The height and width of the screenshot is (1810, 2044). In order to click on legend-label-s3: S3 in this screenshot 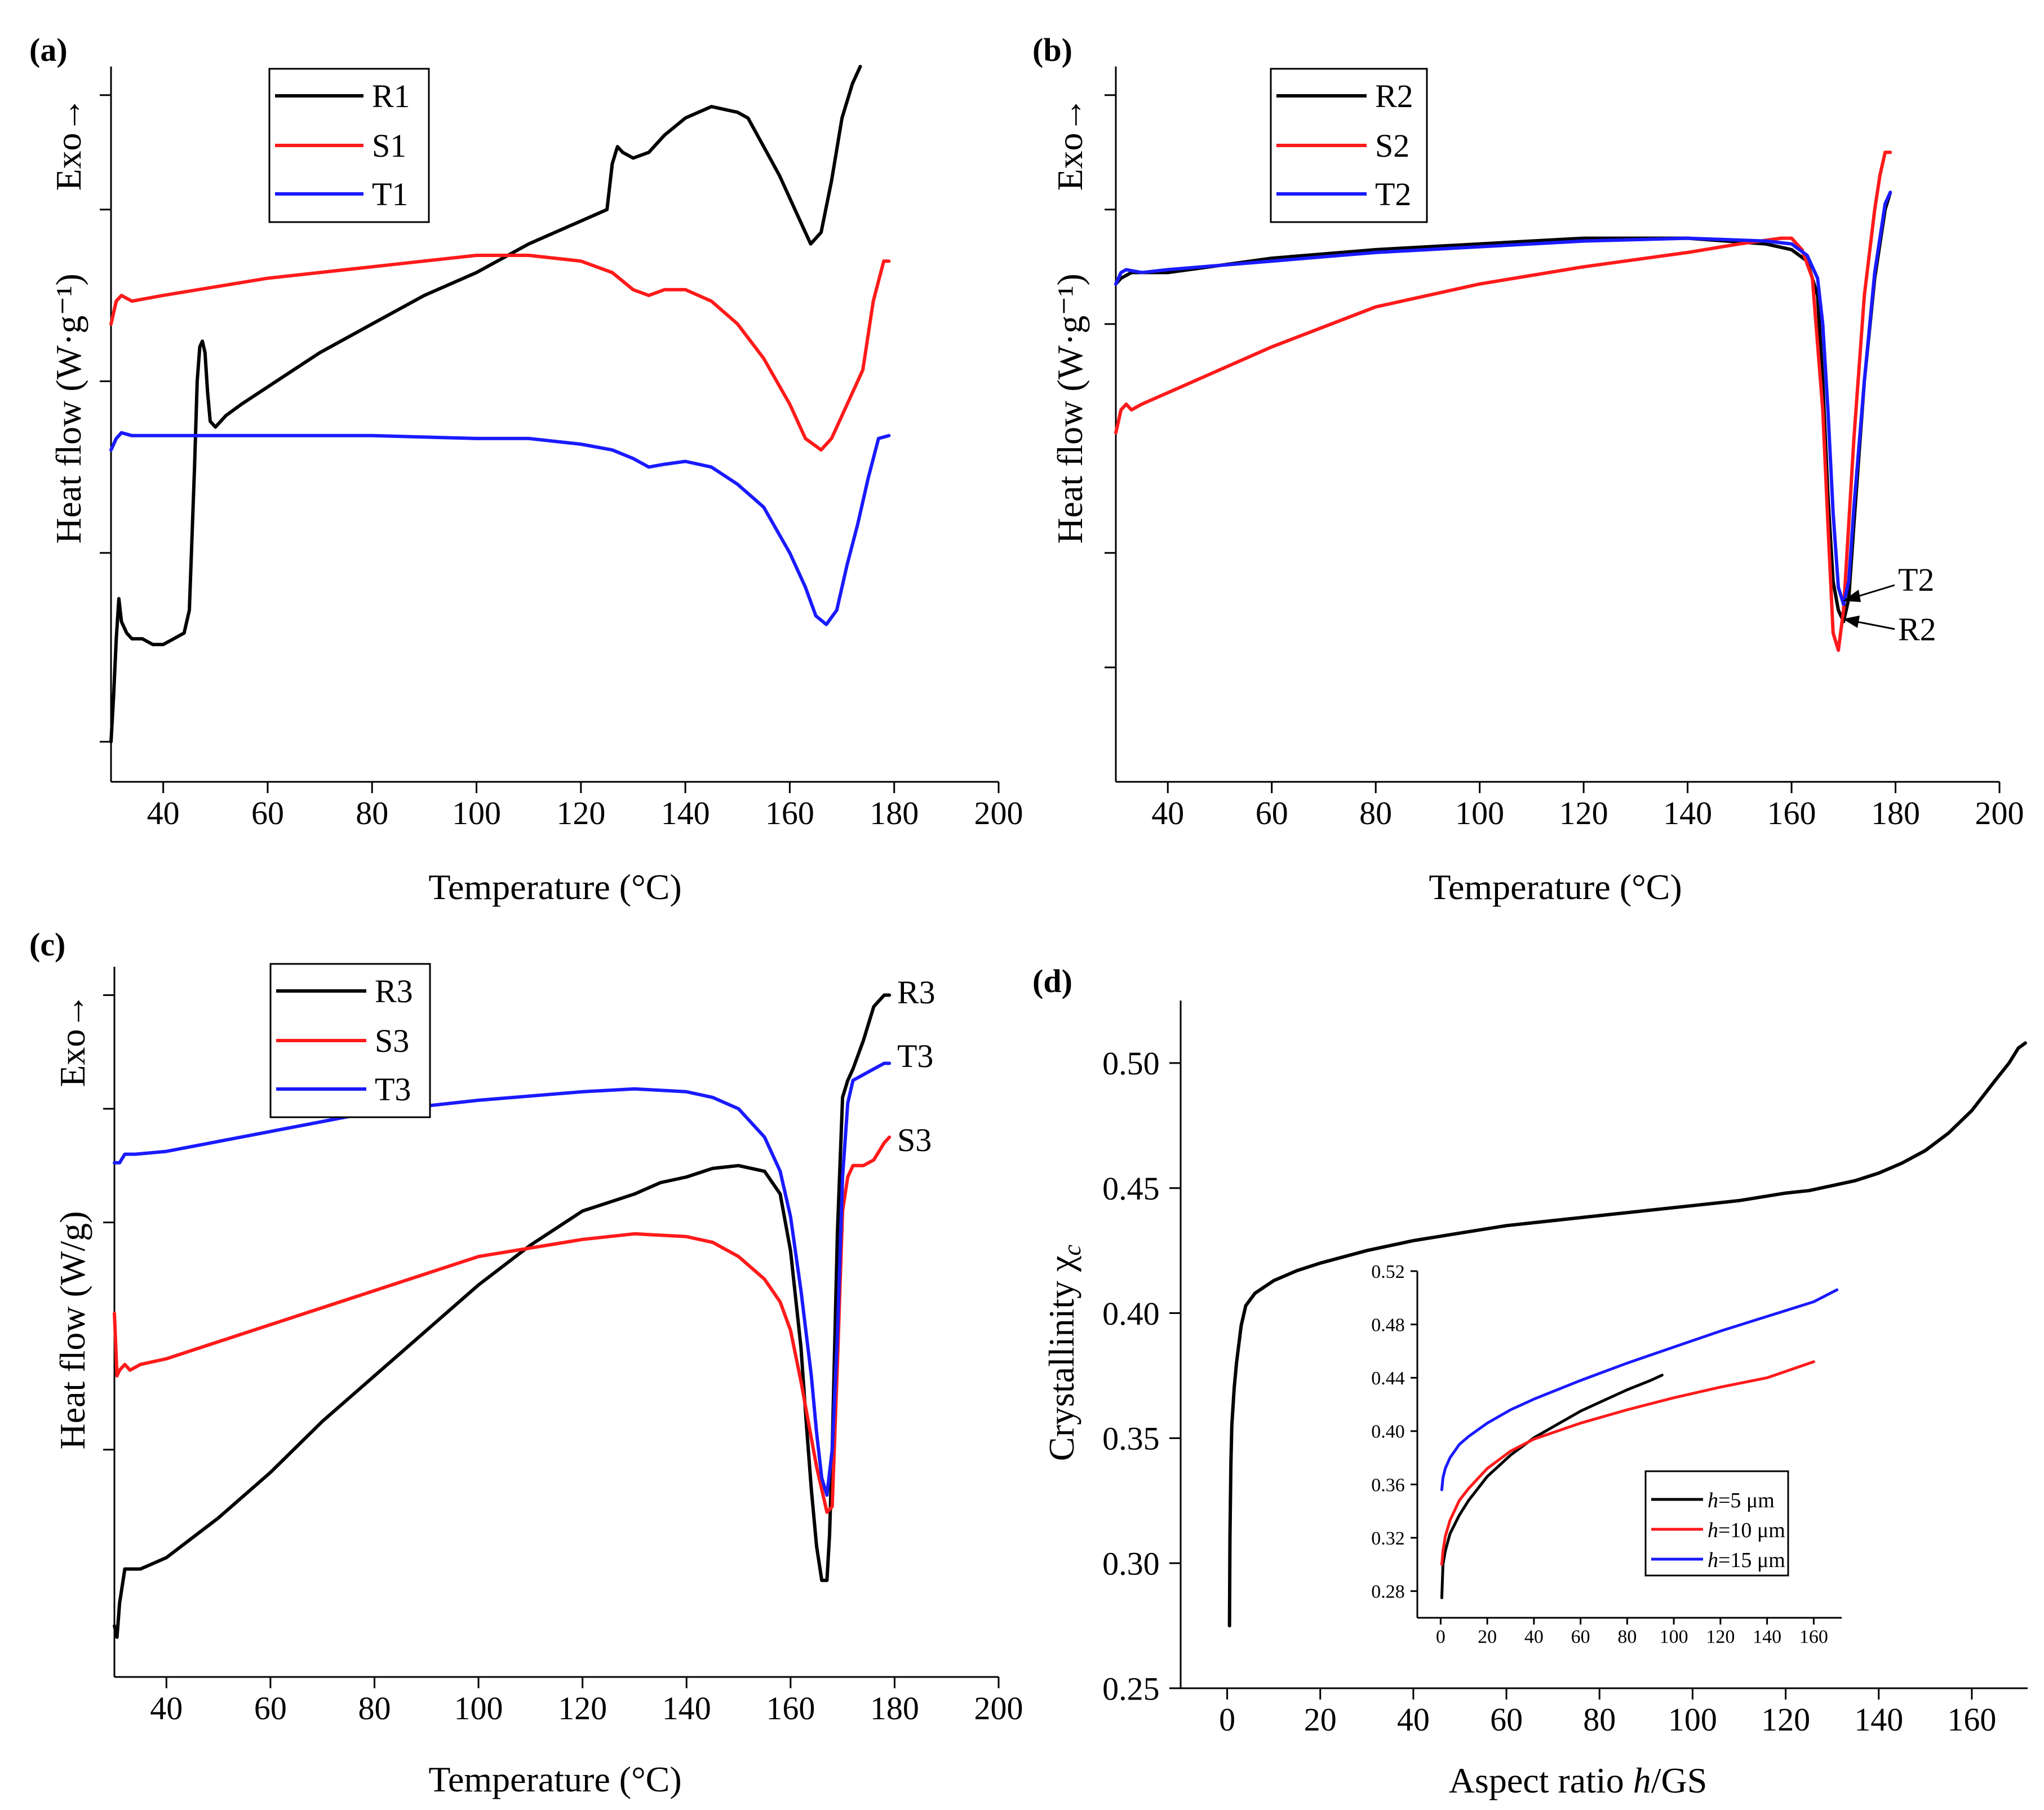, I will do `click(392, 1041)`.